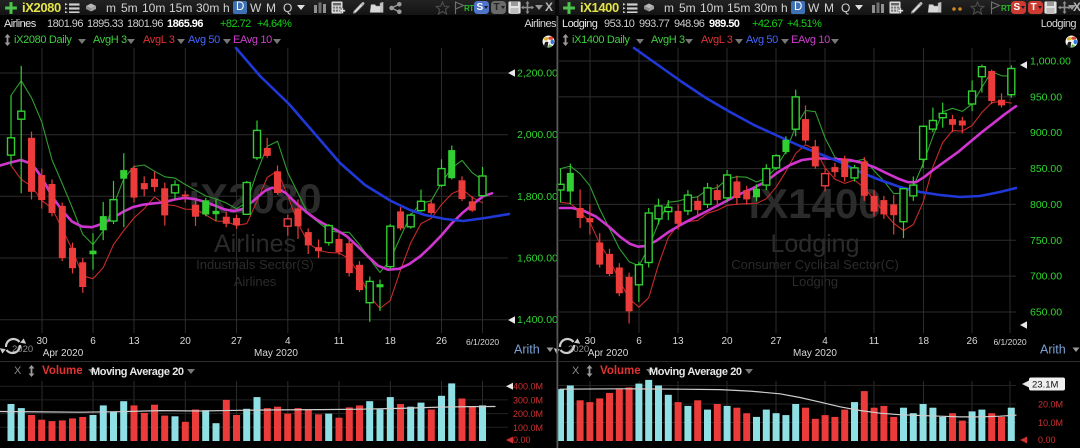  What do you see at coordinates (528, 387) in the screenshot?
I see `svg-text: 400.0M` at bounding box center [528, 387].